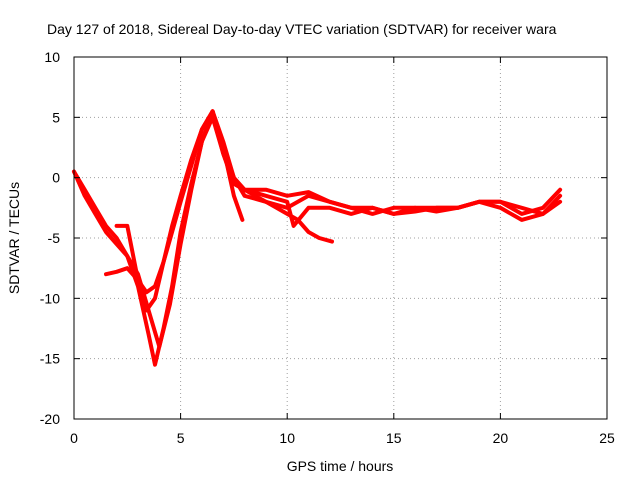  Describe the element at coordinates (394, 438) in the screenshot. I see `x-tick-label: 15` at that location.